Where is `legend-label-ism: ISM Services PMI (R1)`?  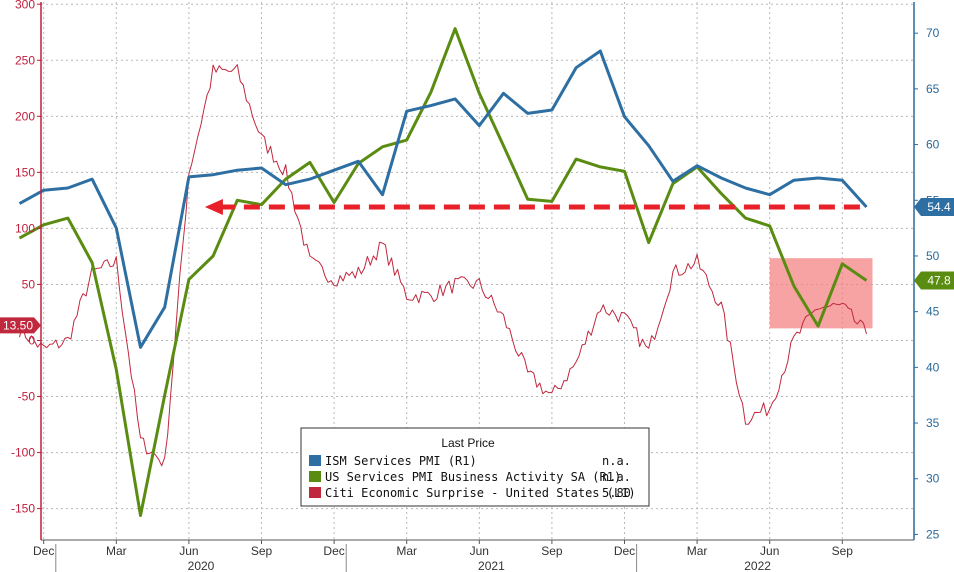
legend-label-ism: ISM Services PMI (R1) is located at coordinates (401, 461).